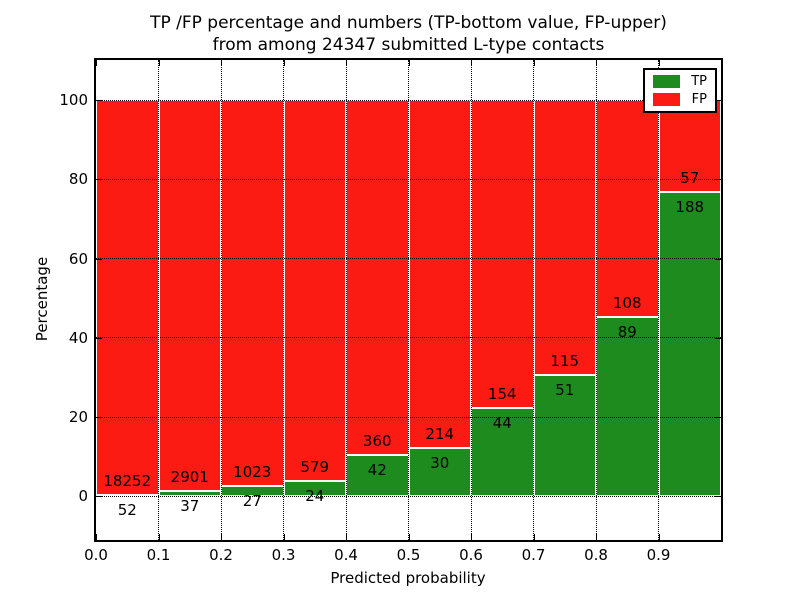  What do you see at coordinates (377, 440) in the screenshot?
I see `fp-count-label: 360` at bounding box center [377, 440].